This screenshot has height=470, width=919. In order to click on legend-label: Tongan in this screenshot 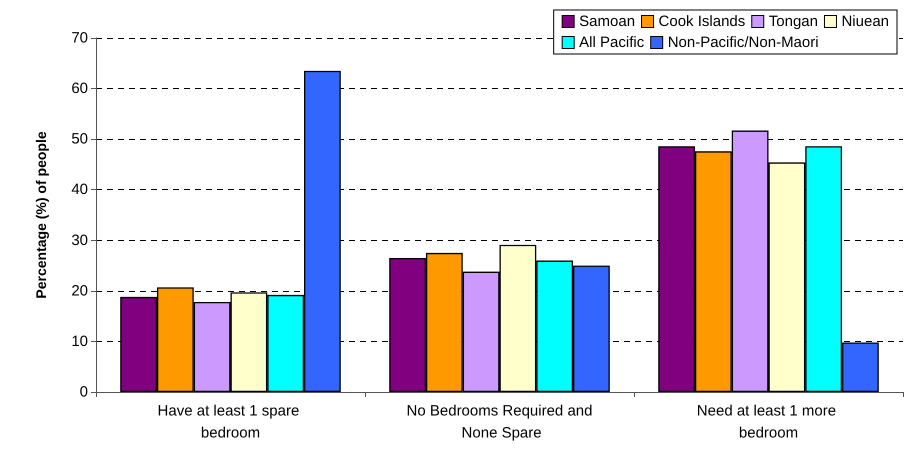, I will do `click(793, 21)`.